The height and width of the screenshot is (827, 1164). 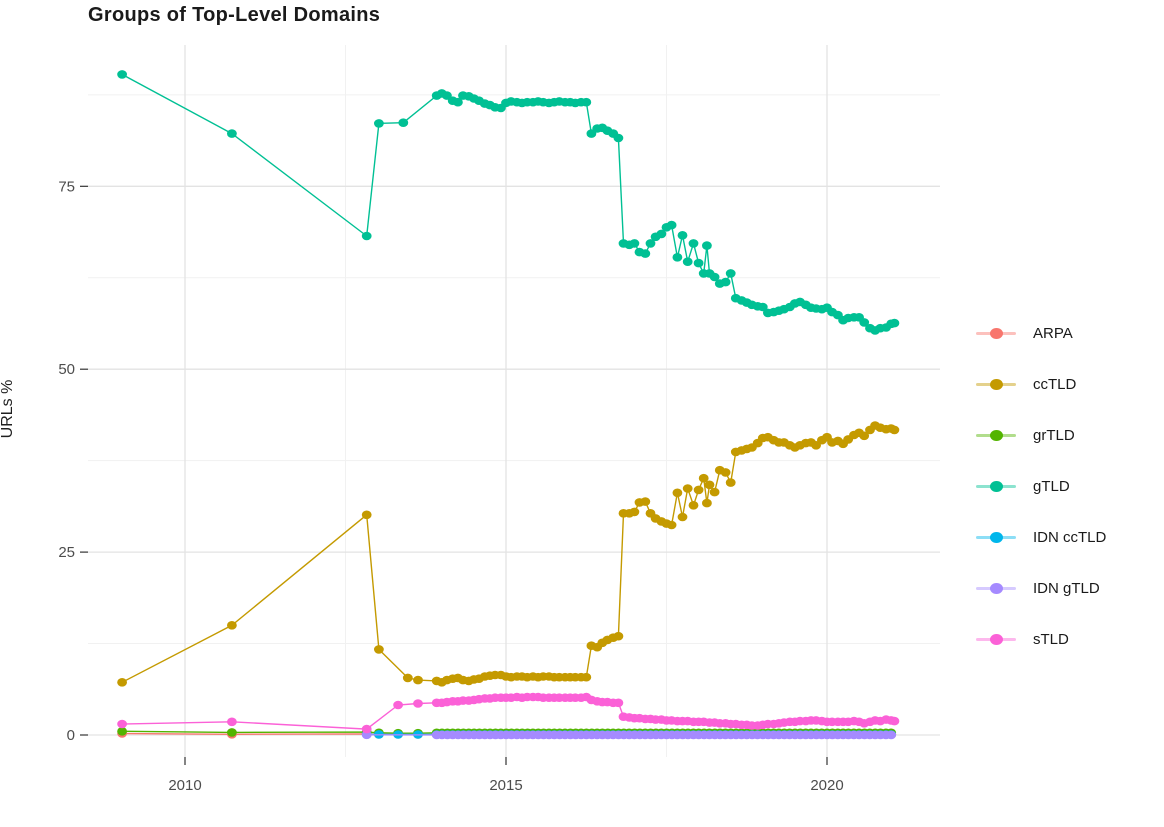 I want to click on legend-item-cctld: ccTLD, so click(x=1041, y=384).